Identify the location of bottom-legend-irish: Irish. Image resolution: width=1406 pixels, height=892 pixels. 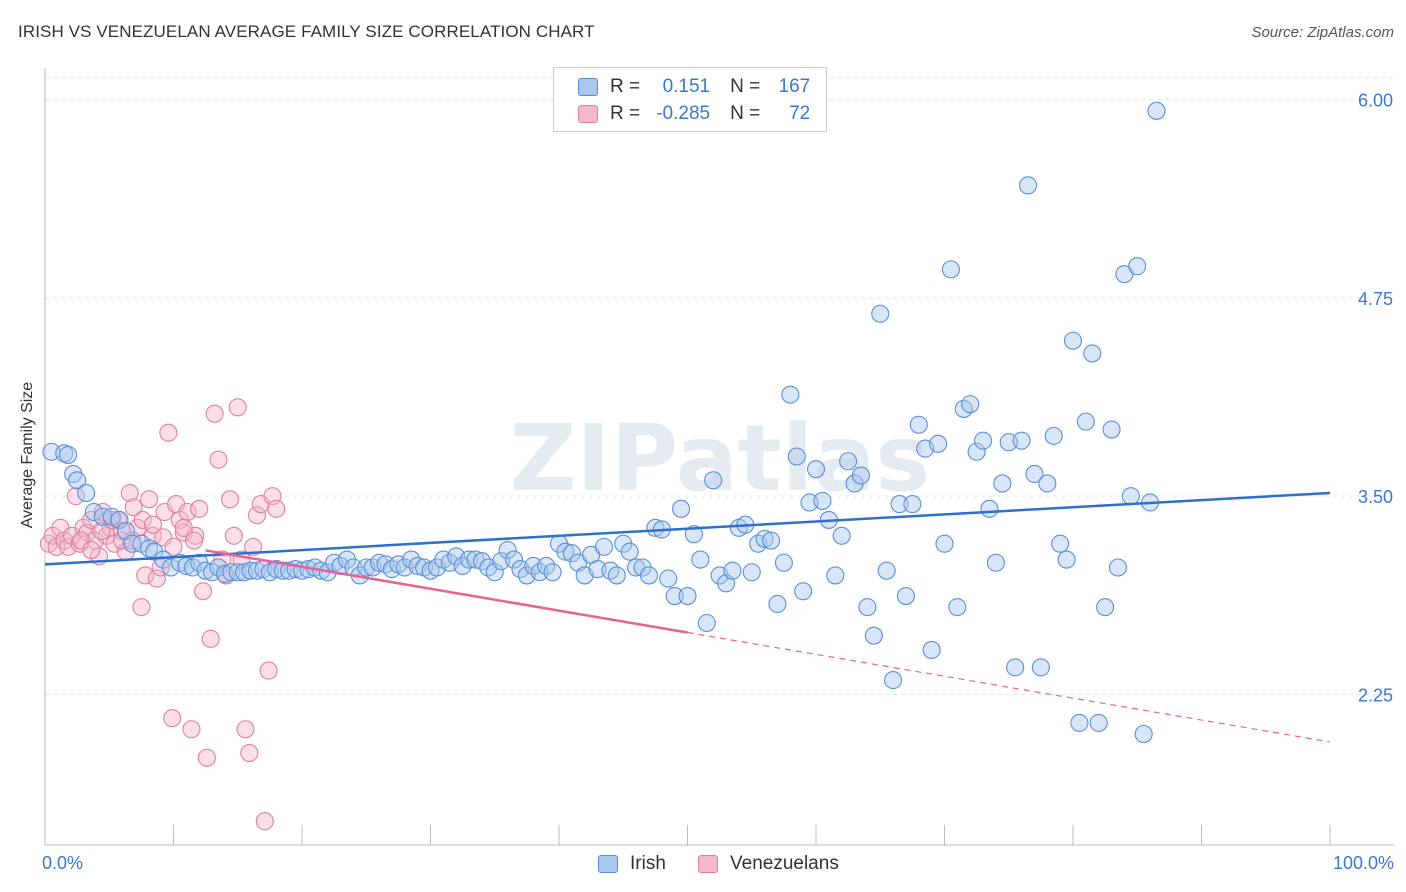
(632, 864).